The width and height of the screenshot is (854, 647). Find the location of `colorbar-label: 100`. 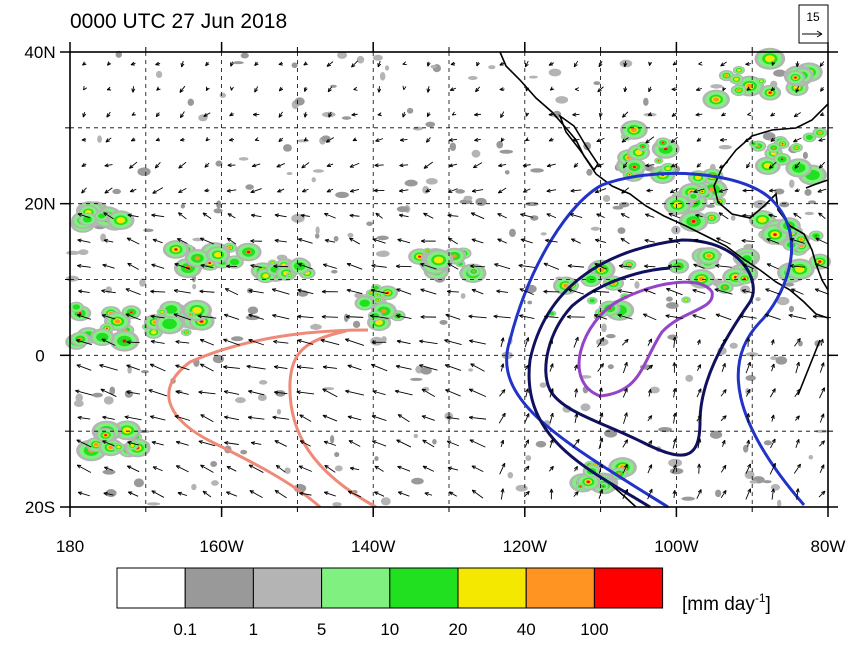

colorbar-label: 100 is located at coordinates (594, 629).